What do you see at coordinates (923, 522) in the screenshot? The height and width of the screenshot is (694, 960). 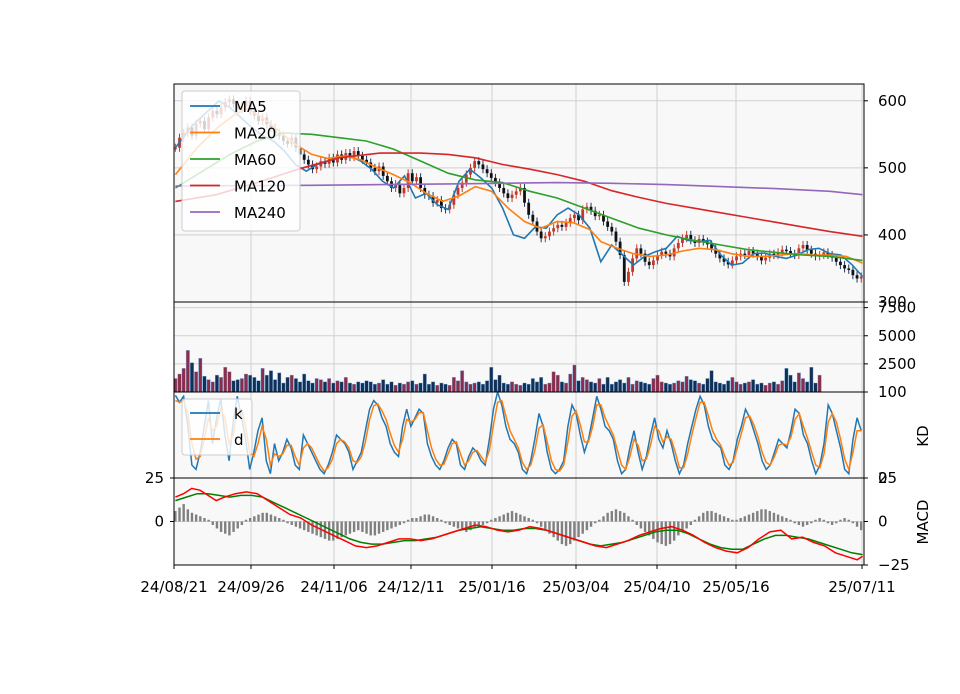 I see `axis-label-macd: MACD` at bounding box center [923, 522].